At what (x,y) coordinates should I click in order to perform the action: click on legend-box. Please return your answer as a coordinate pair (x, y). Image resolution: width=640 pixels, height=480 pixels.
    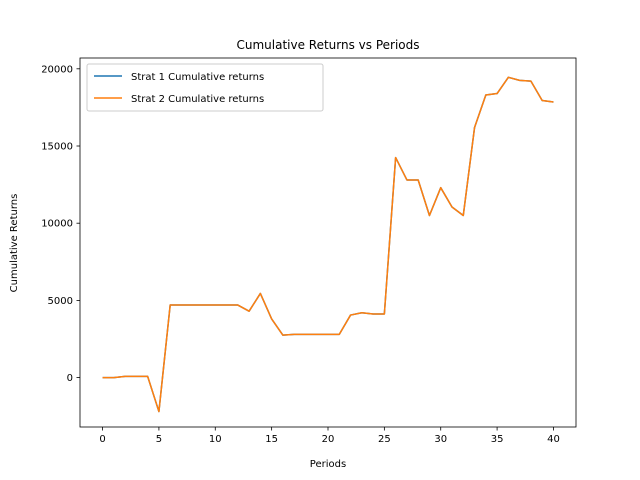
    Looking at the image, I should click on (205, 87).